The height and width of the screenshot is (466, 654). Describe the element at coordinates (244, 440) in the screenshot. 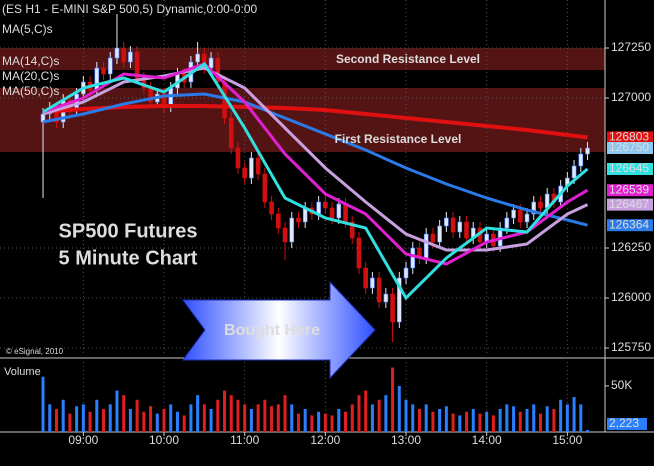

I see `x-tick-label: 11:00` at that location.